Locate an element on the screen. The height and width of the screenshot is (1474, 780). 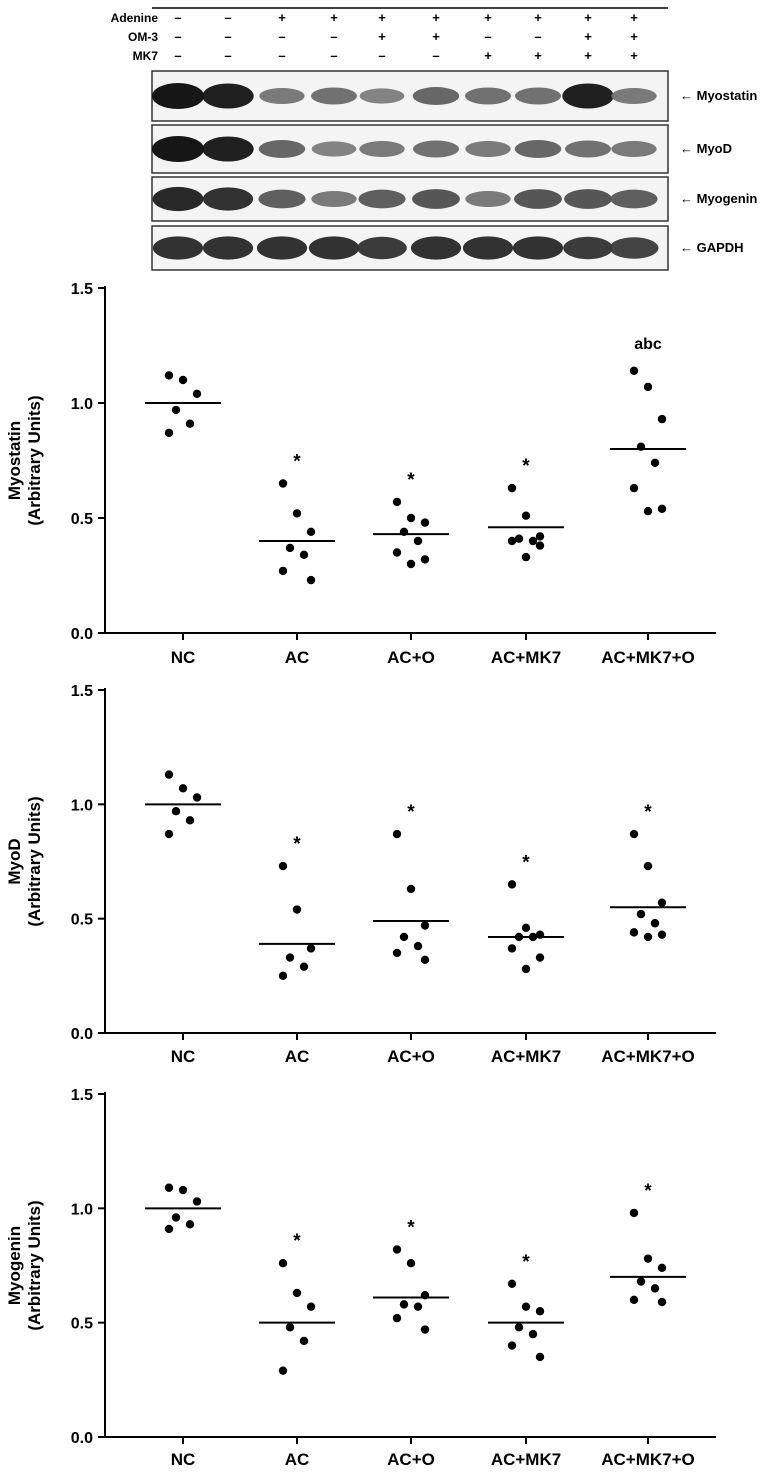
band-label: ← Myogenin is located at coordinates (718, 198).